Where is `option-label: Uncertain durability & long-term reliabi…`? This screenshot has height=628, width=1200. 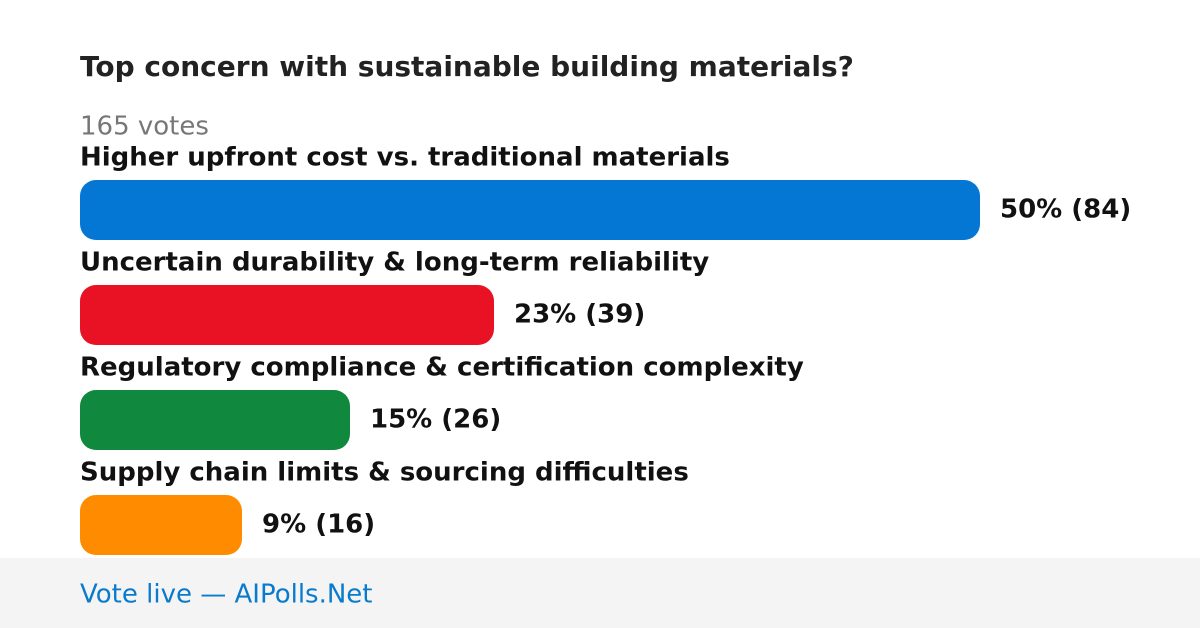
option-label: Uncertain durability & long-term reliabi… is located at coordinates (394, 263).